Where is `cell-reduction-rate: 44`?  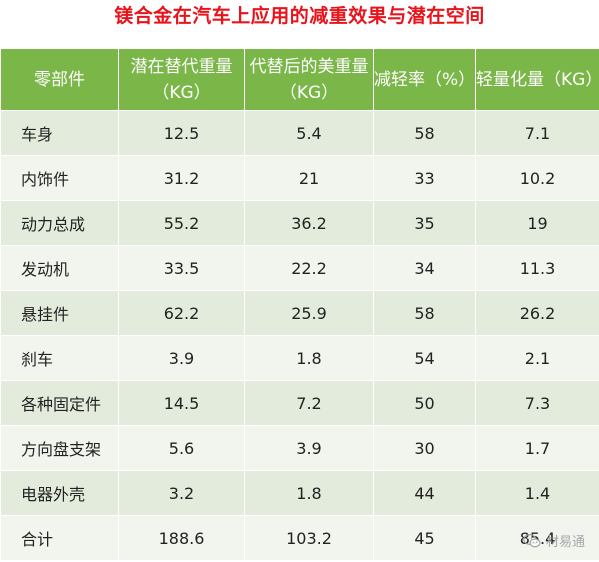 cell-reduction-rate: 44 is located at coordinates (424, 493).